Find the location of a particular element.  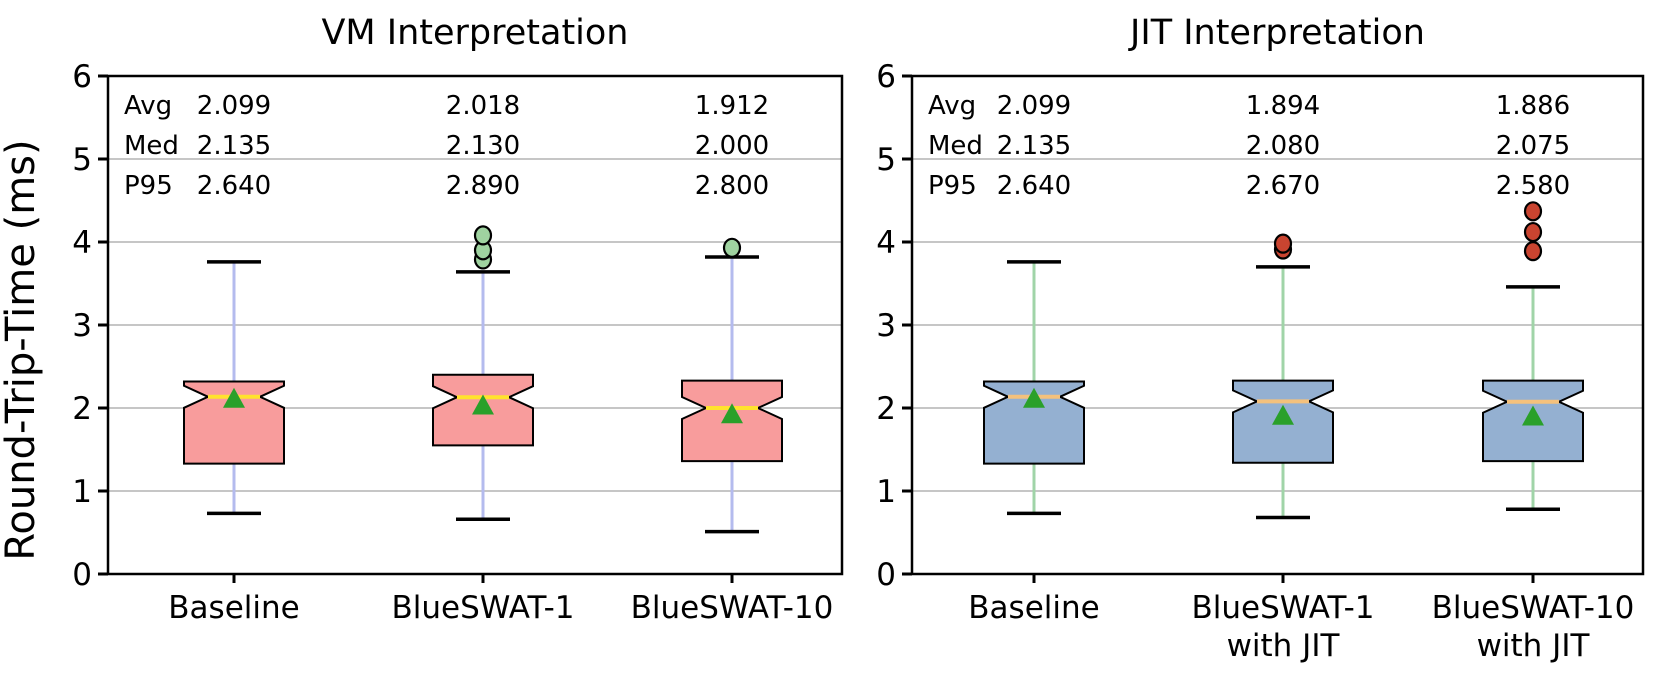

chart-title: JIT Interpretation is located at coordinates (1276, 33).